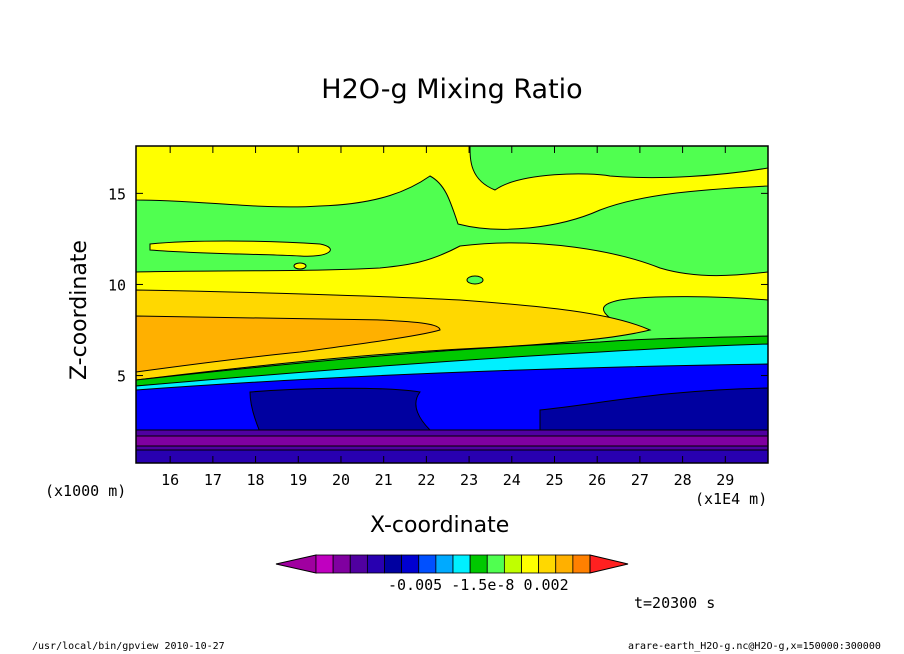  Describe the element at coordinates (725, 480) in the screenshot. I see `x-tick-label: 29` at that location.